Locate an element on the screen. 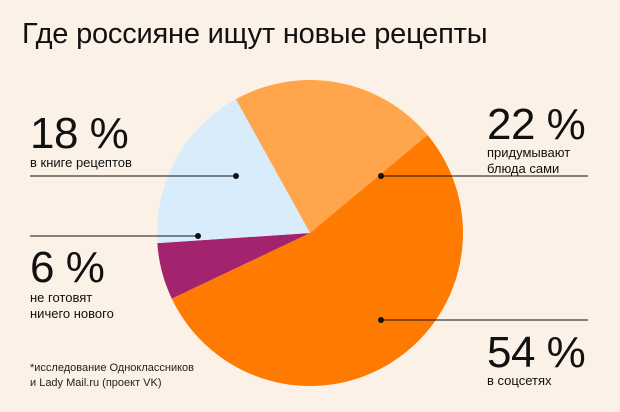 This screenshot has width=620, height=412. footnote-line-1: *исследование Одноклассников is located at coordinates (112, 368).